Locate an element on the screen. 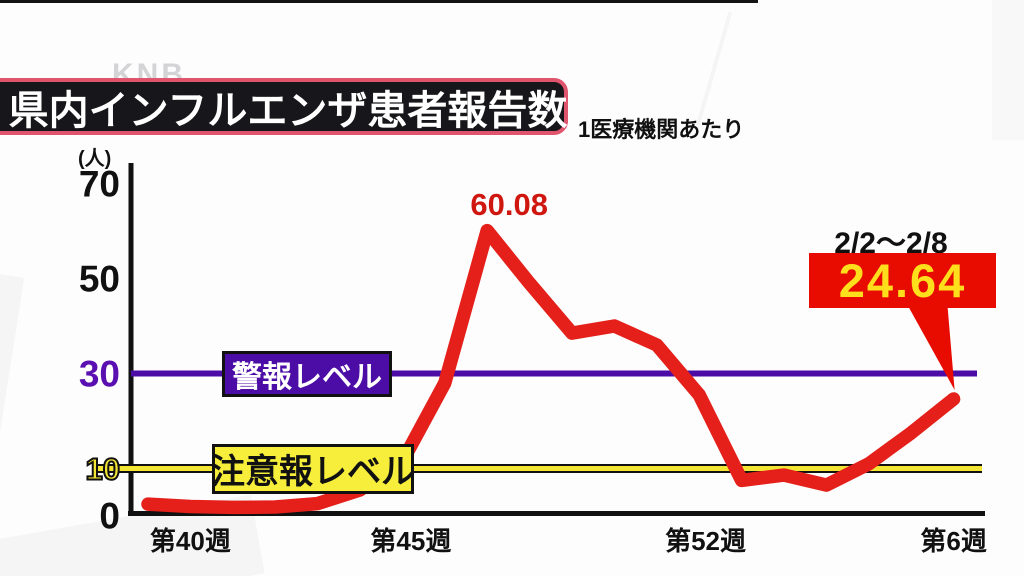 The image size is (1024, 576). x-tick-week6: 第6週 is located at coordinates (953, 541).